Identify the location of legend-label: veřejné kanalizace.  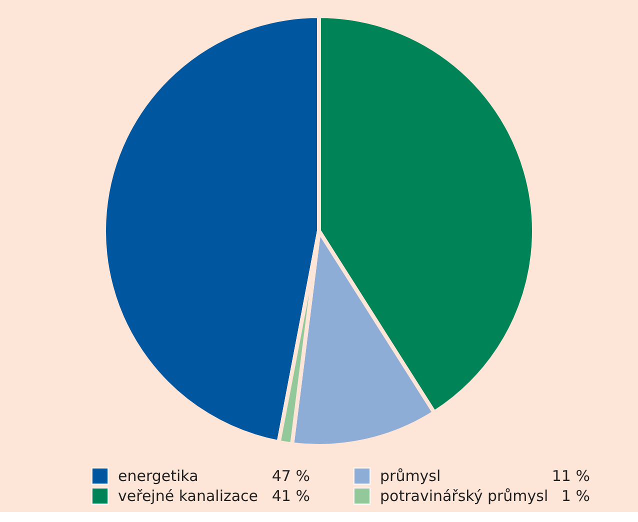
(188, 496).